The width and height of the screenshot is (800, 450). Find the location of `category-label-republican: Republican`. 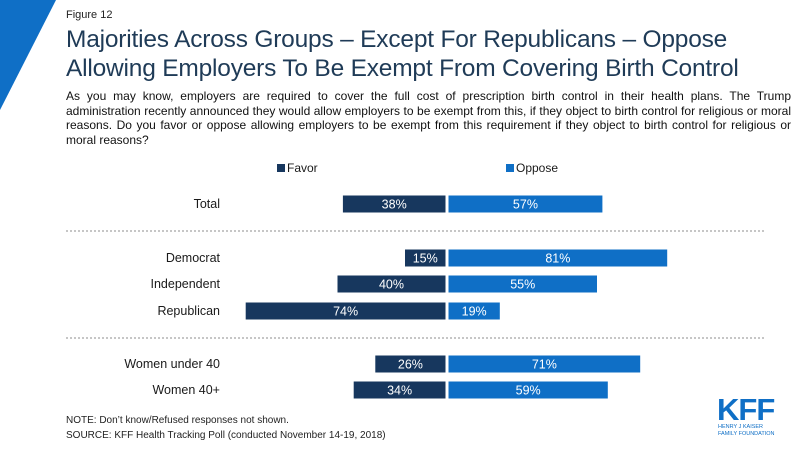

category-label-republican: Republican is located at coordinates (188, 311).